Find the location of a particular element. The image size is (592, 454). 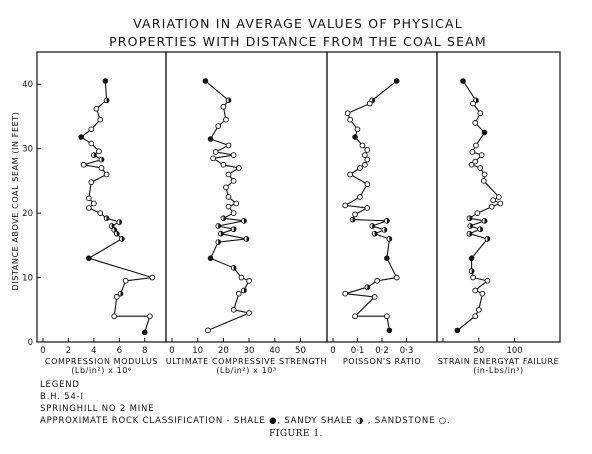

y-tick-label: 20 is located at coordinates (27, 214).